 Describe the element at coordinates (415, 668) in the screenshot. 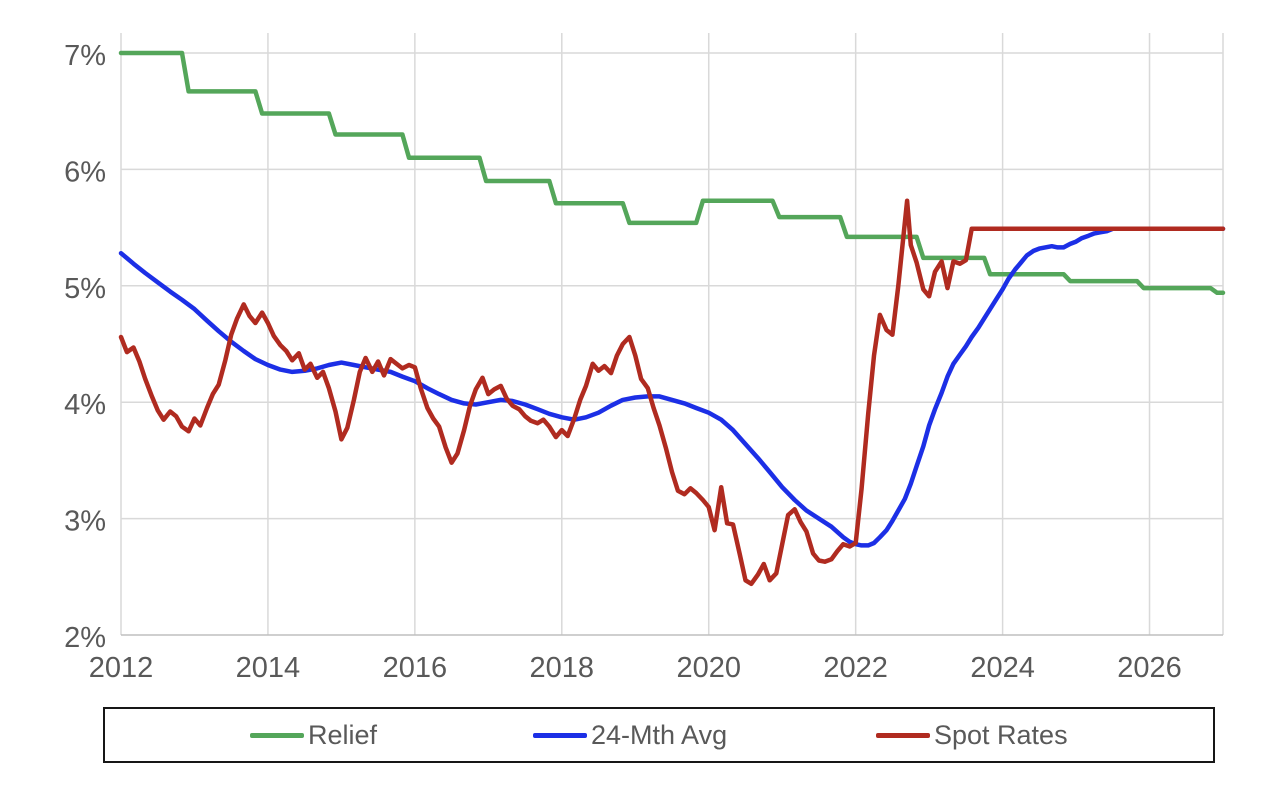

I see `x-tick-label: 2016` at that location.